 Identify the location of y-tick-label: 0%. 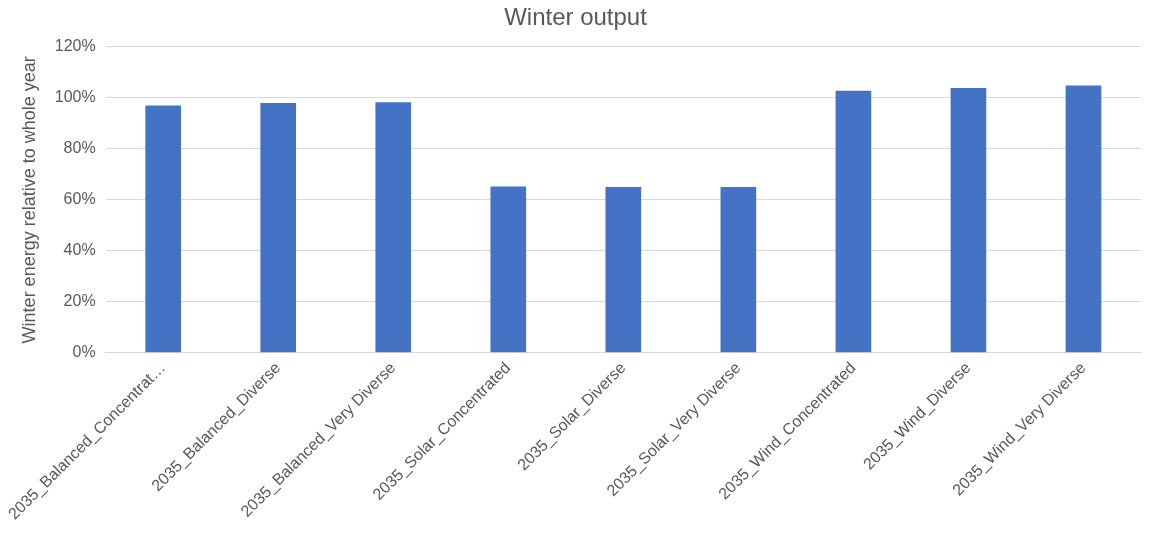
(84, 352).